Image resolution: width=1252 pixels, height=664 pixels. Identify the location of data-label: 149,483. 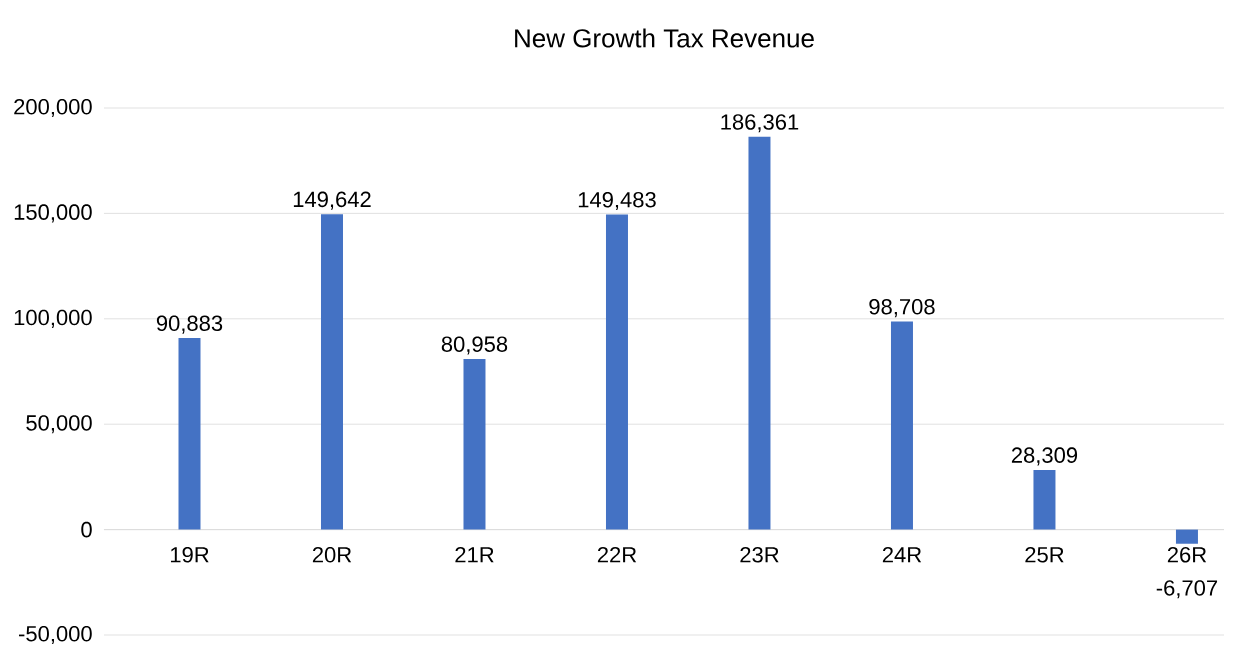
(617, 201).